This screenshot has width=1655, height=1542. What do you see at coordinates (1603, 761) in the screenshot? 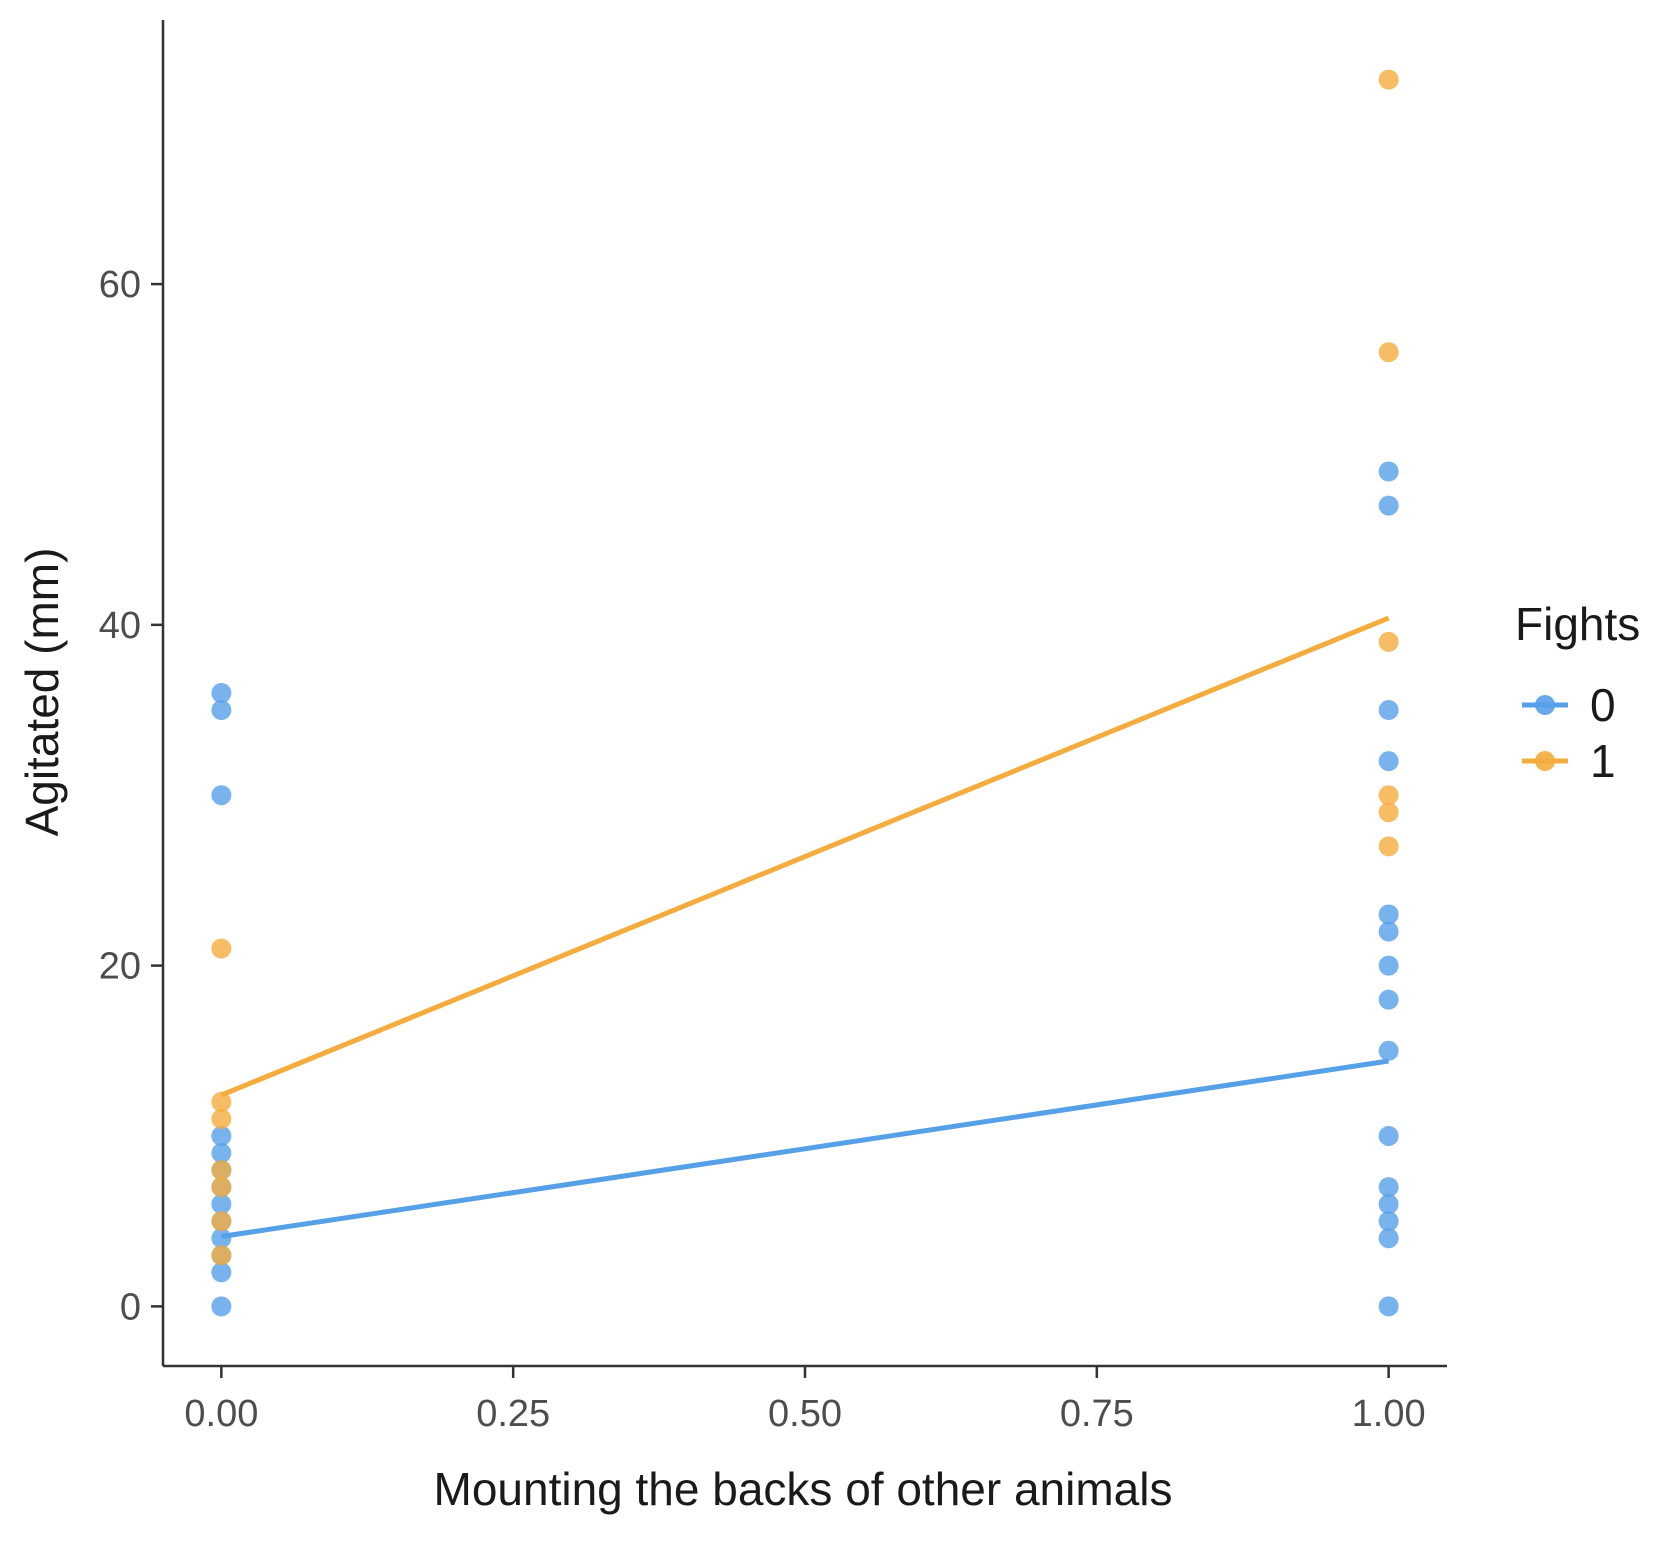
I see `legend-label: 1` at bounding box center [1603, 761].